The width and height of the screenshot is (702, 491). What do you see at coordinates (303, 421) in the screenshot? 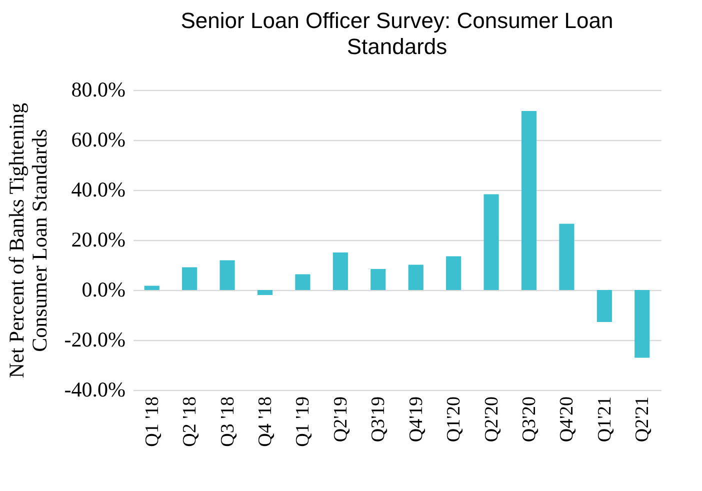
I see `x-tick-label: Q1 '19` at bounding box center [303, 421].